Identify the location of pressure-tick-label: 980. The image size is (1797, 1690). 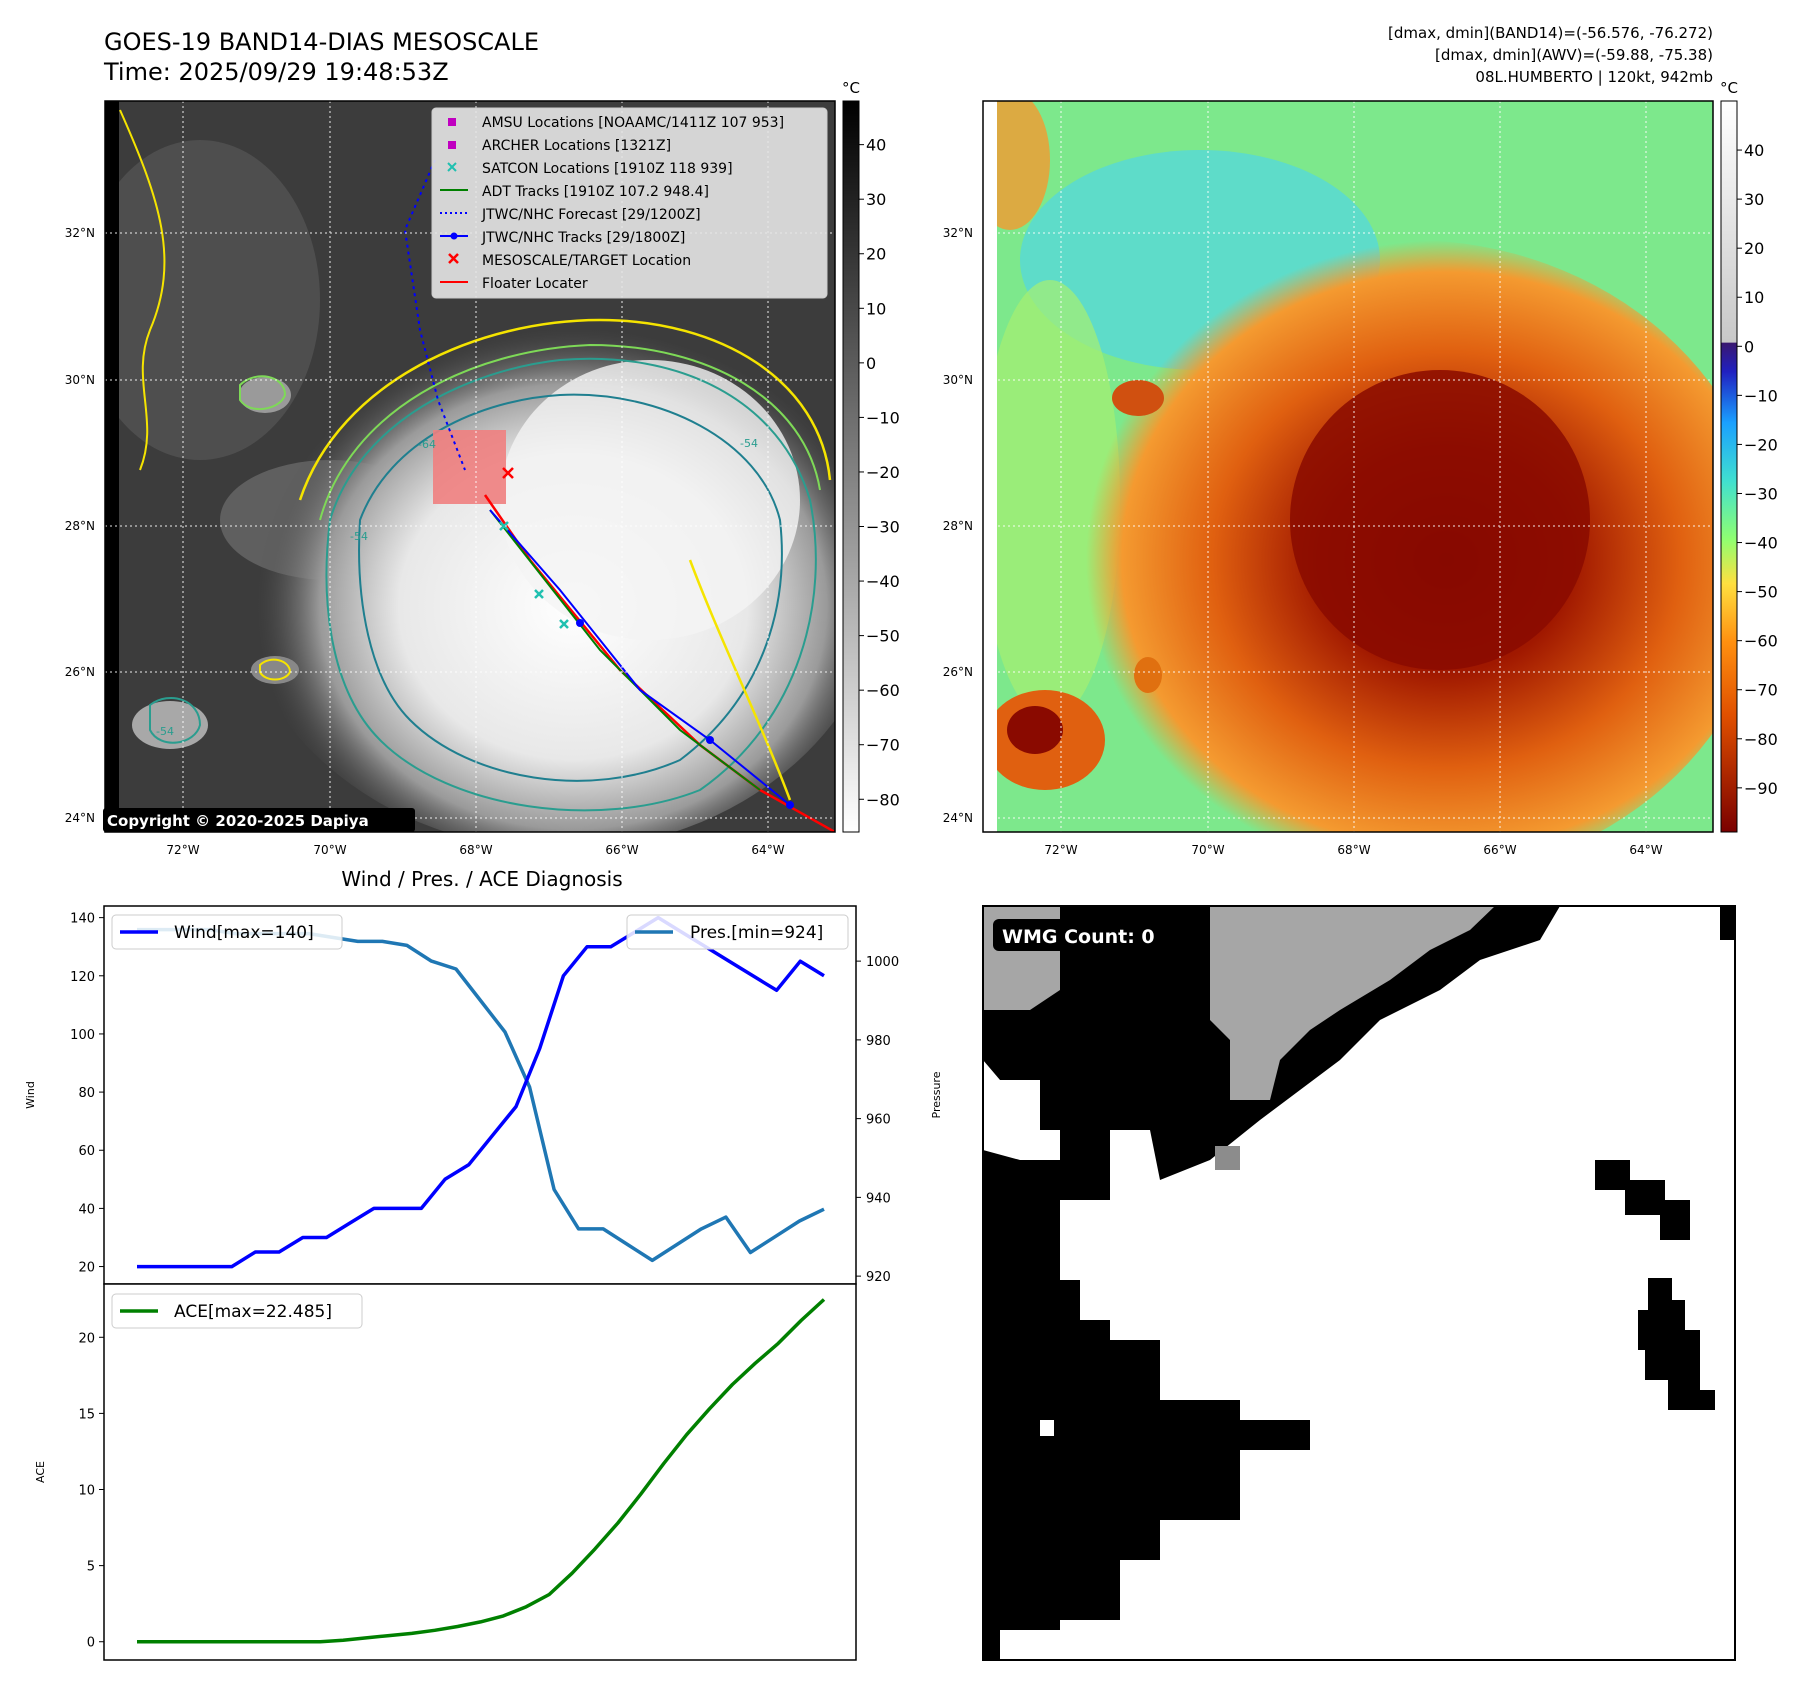
(878, 1041).